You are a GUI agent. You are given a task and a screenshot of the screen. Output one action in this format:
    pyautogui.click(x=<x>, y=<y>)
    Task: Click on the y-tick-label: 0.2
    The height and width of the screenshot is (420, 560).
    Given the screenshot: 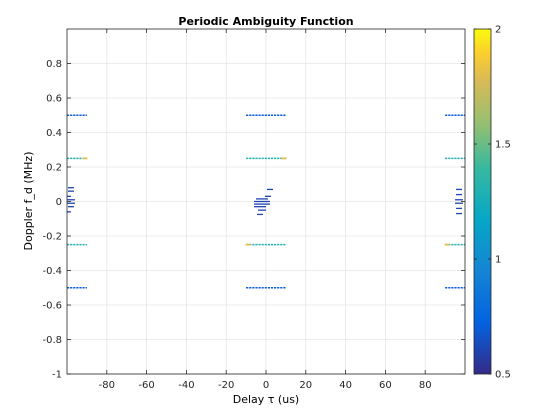 What is the action you would take?
    pyautogui.click(x=54, y=168)
    